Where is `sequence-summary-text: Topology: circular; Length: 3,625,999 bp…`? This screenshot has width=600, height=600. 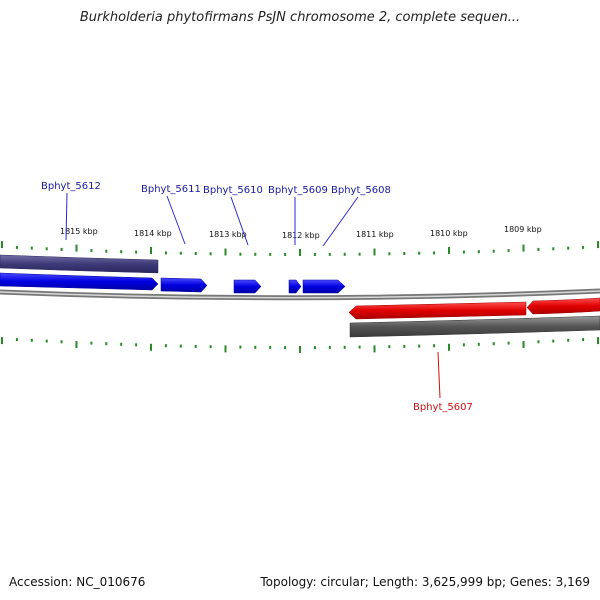
sequence-summary-text: Topology: circular; Length: 3,625,999 bp… is located at coordinates (425, 582).